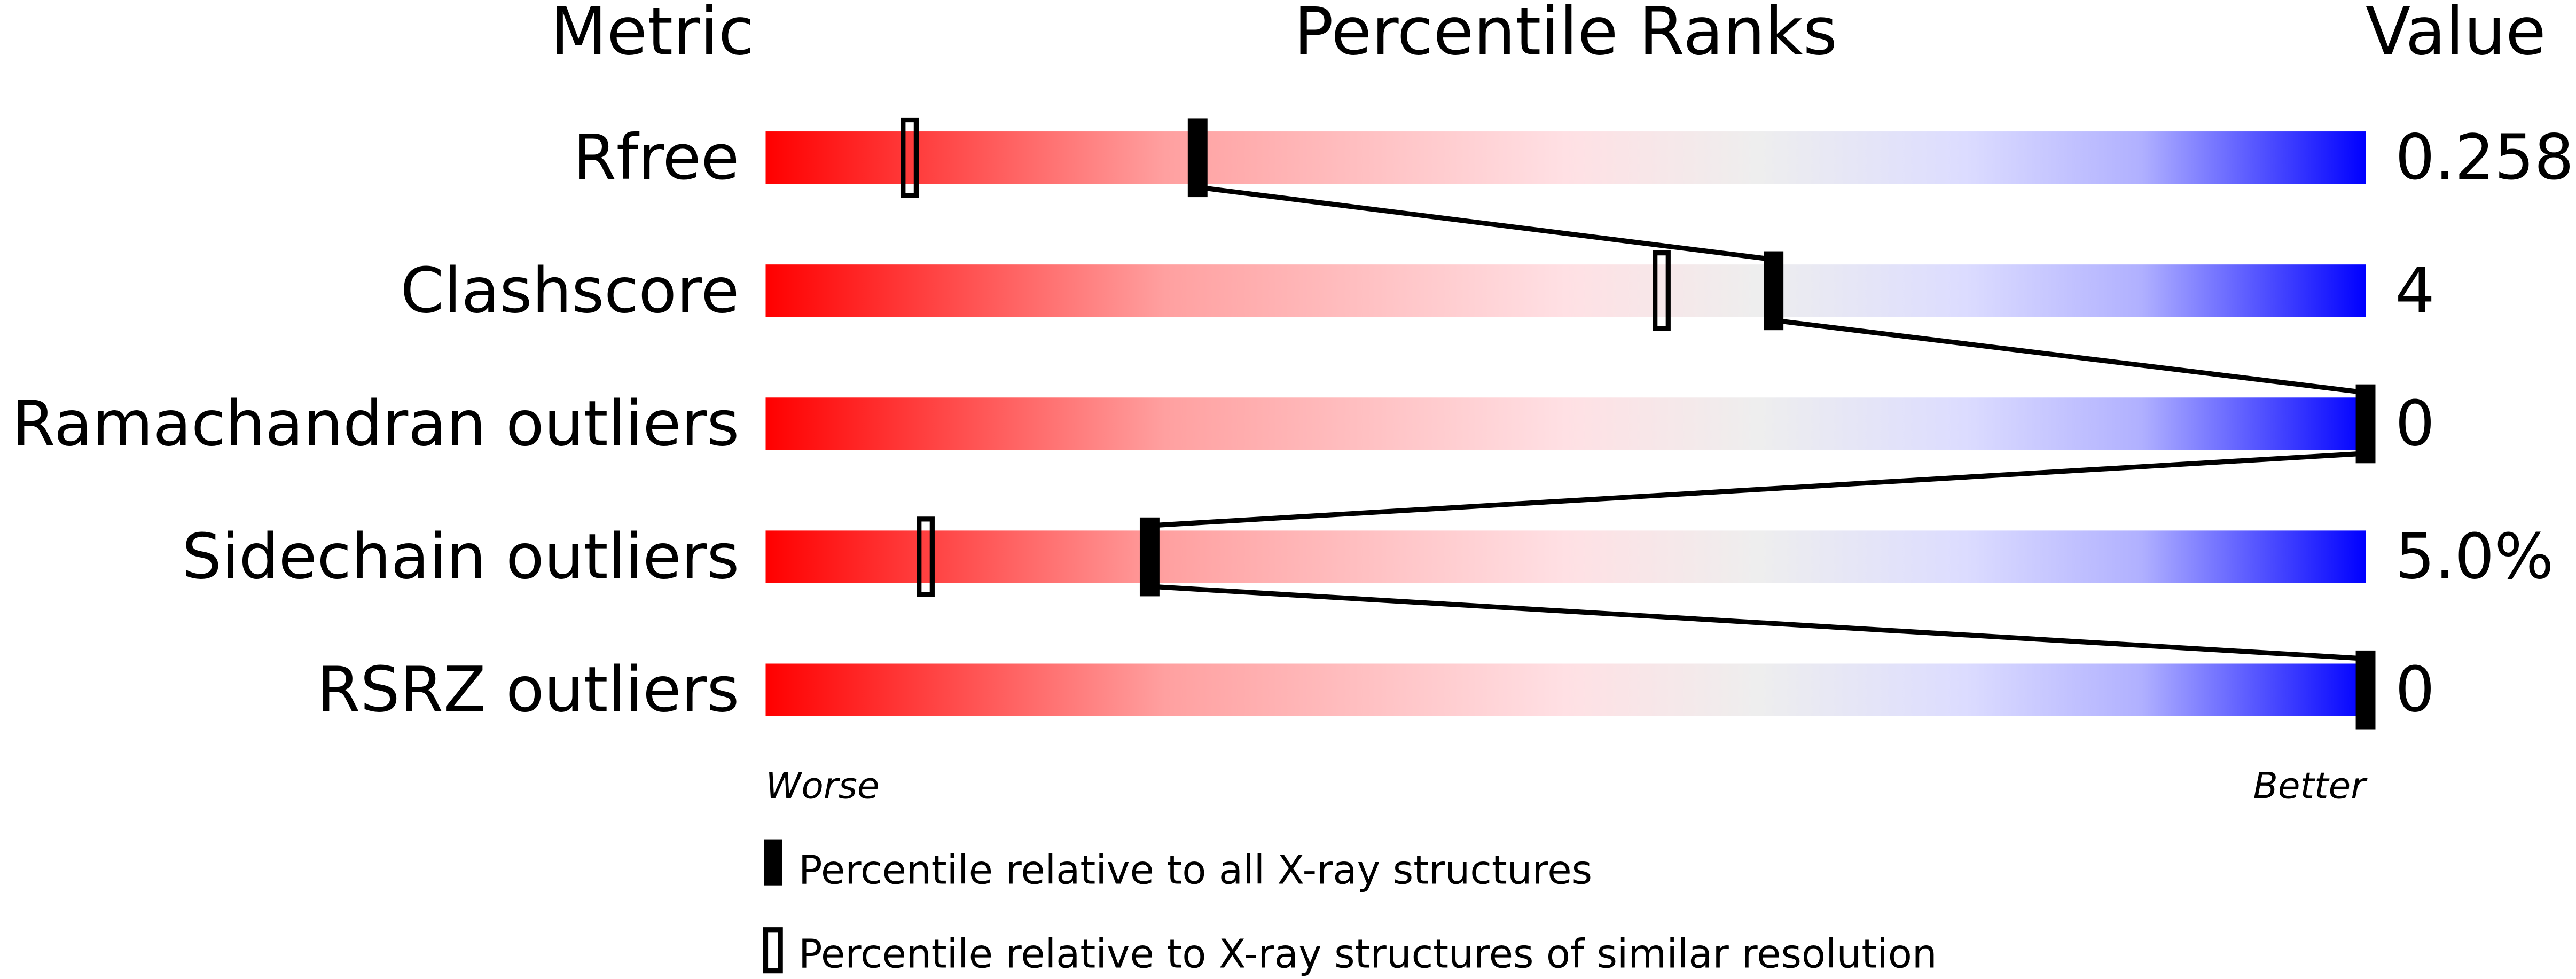  What do you see at coordinates (2414, 290) in the screenshot?
I see `metric-value: 4` at bounding box center [2414, 290].